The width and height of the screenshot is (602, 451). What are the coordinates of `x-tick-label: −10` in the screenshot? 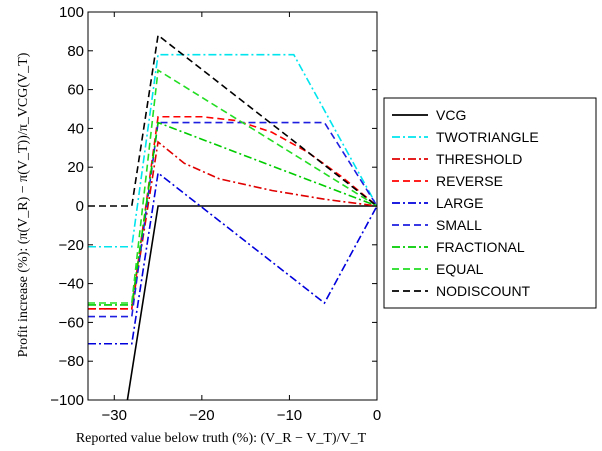 It's located at (289, 415).